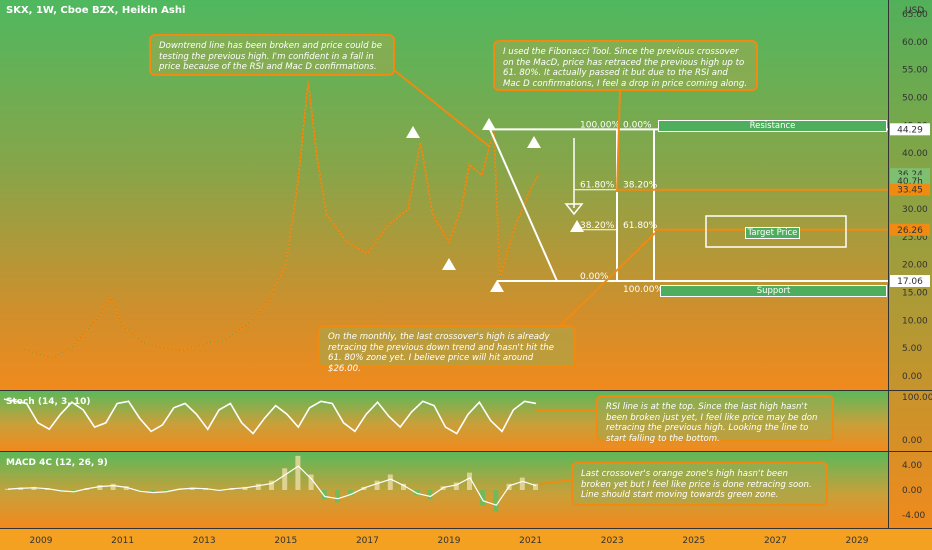 This screenshot has height=550, width=932. I want to click on price-tick-label: 30.00, so click(915, 210).